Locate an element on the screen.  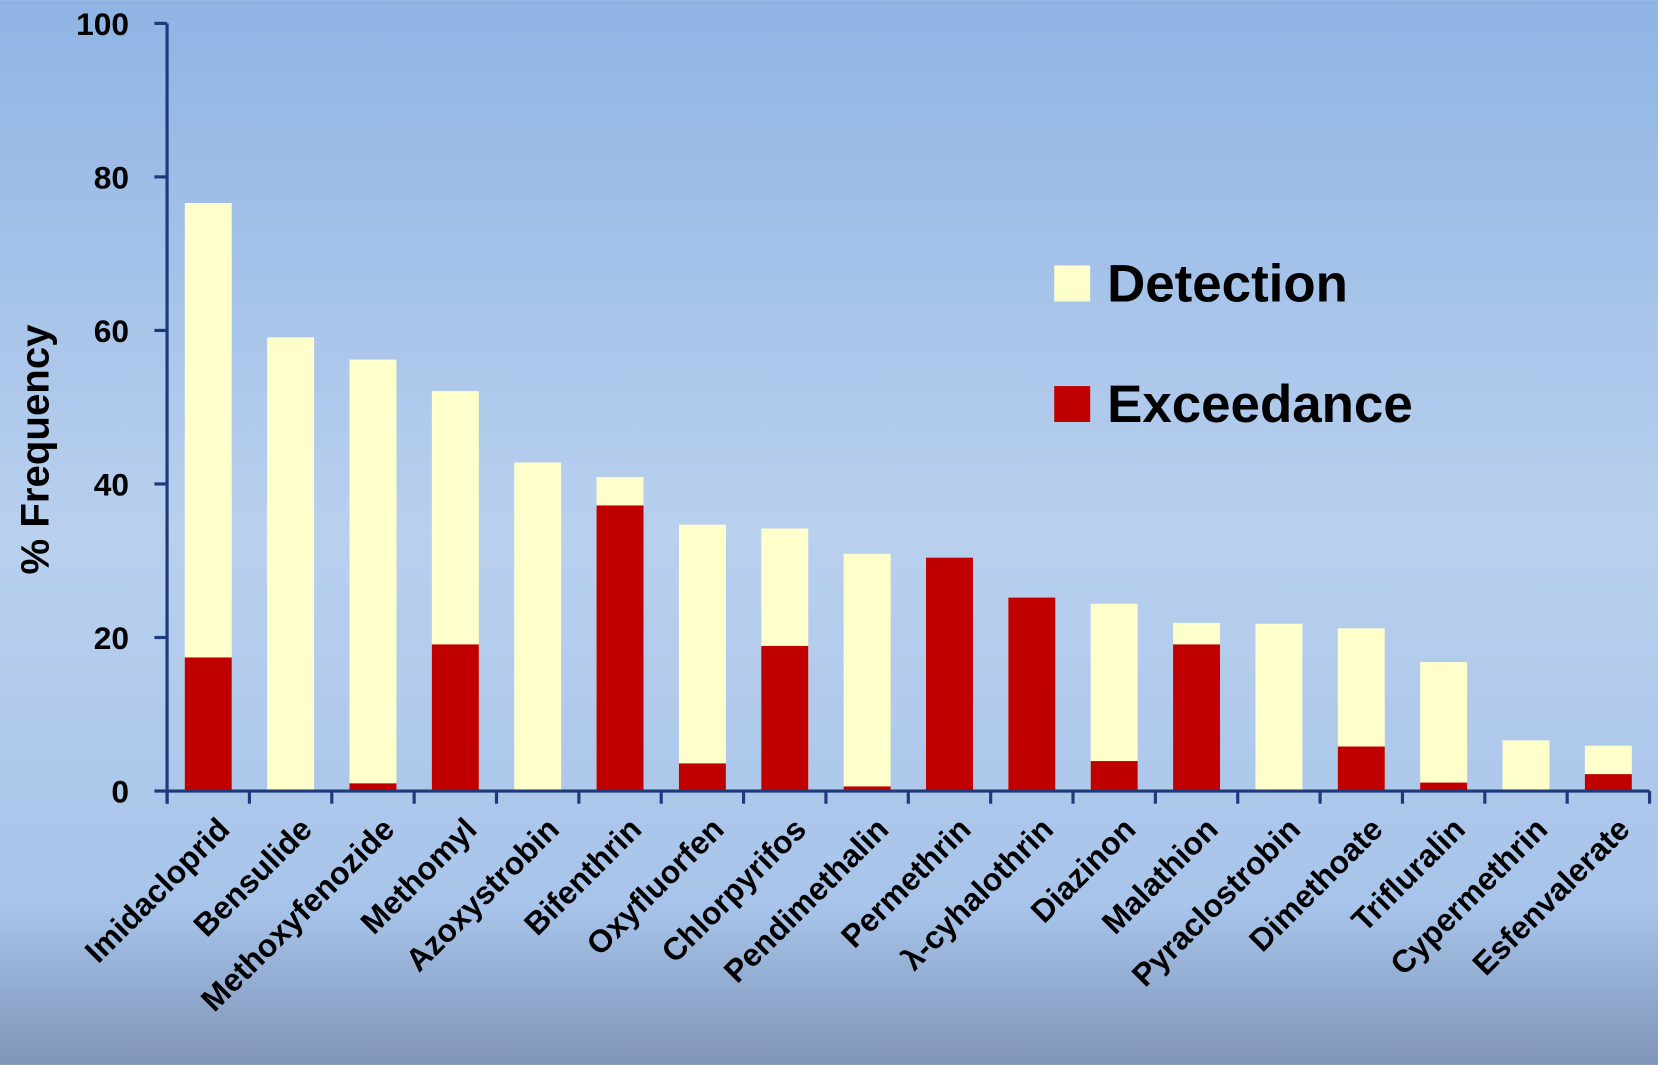
legend-label: Exceedance is located at coordinates (1260, 404).